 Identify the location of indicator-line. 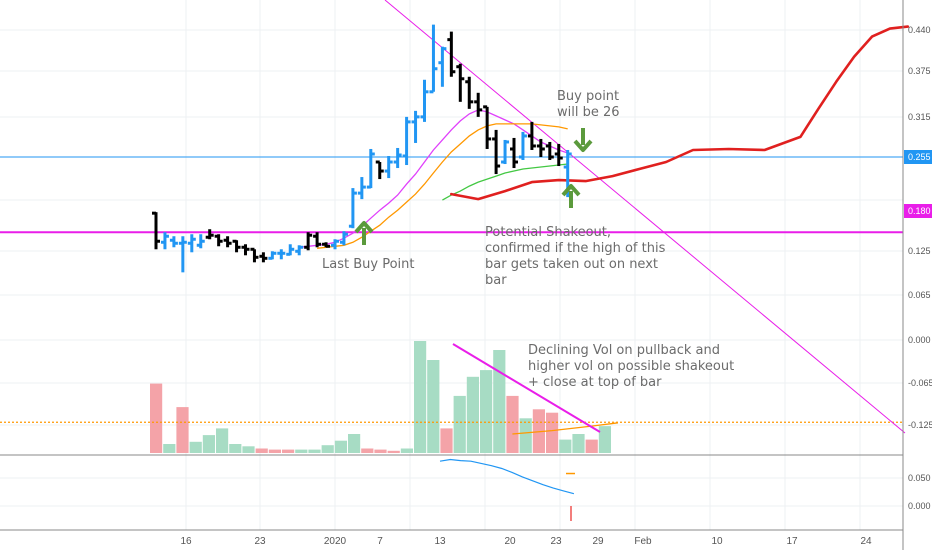
(507, 476).